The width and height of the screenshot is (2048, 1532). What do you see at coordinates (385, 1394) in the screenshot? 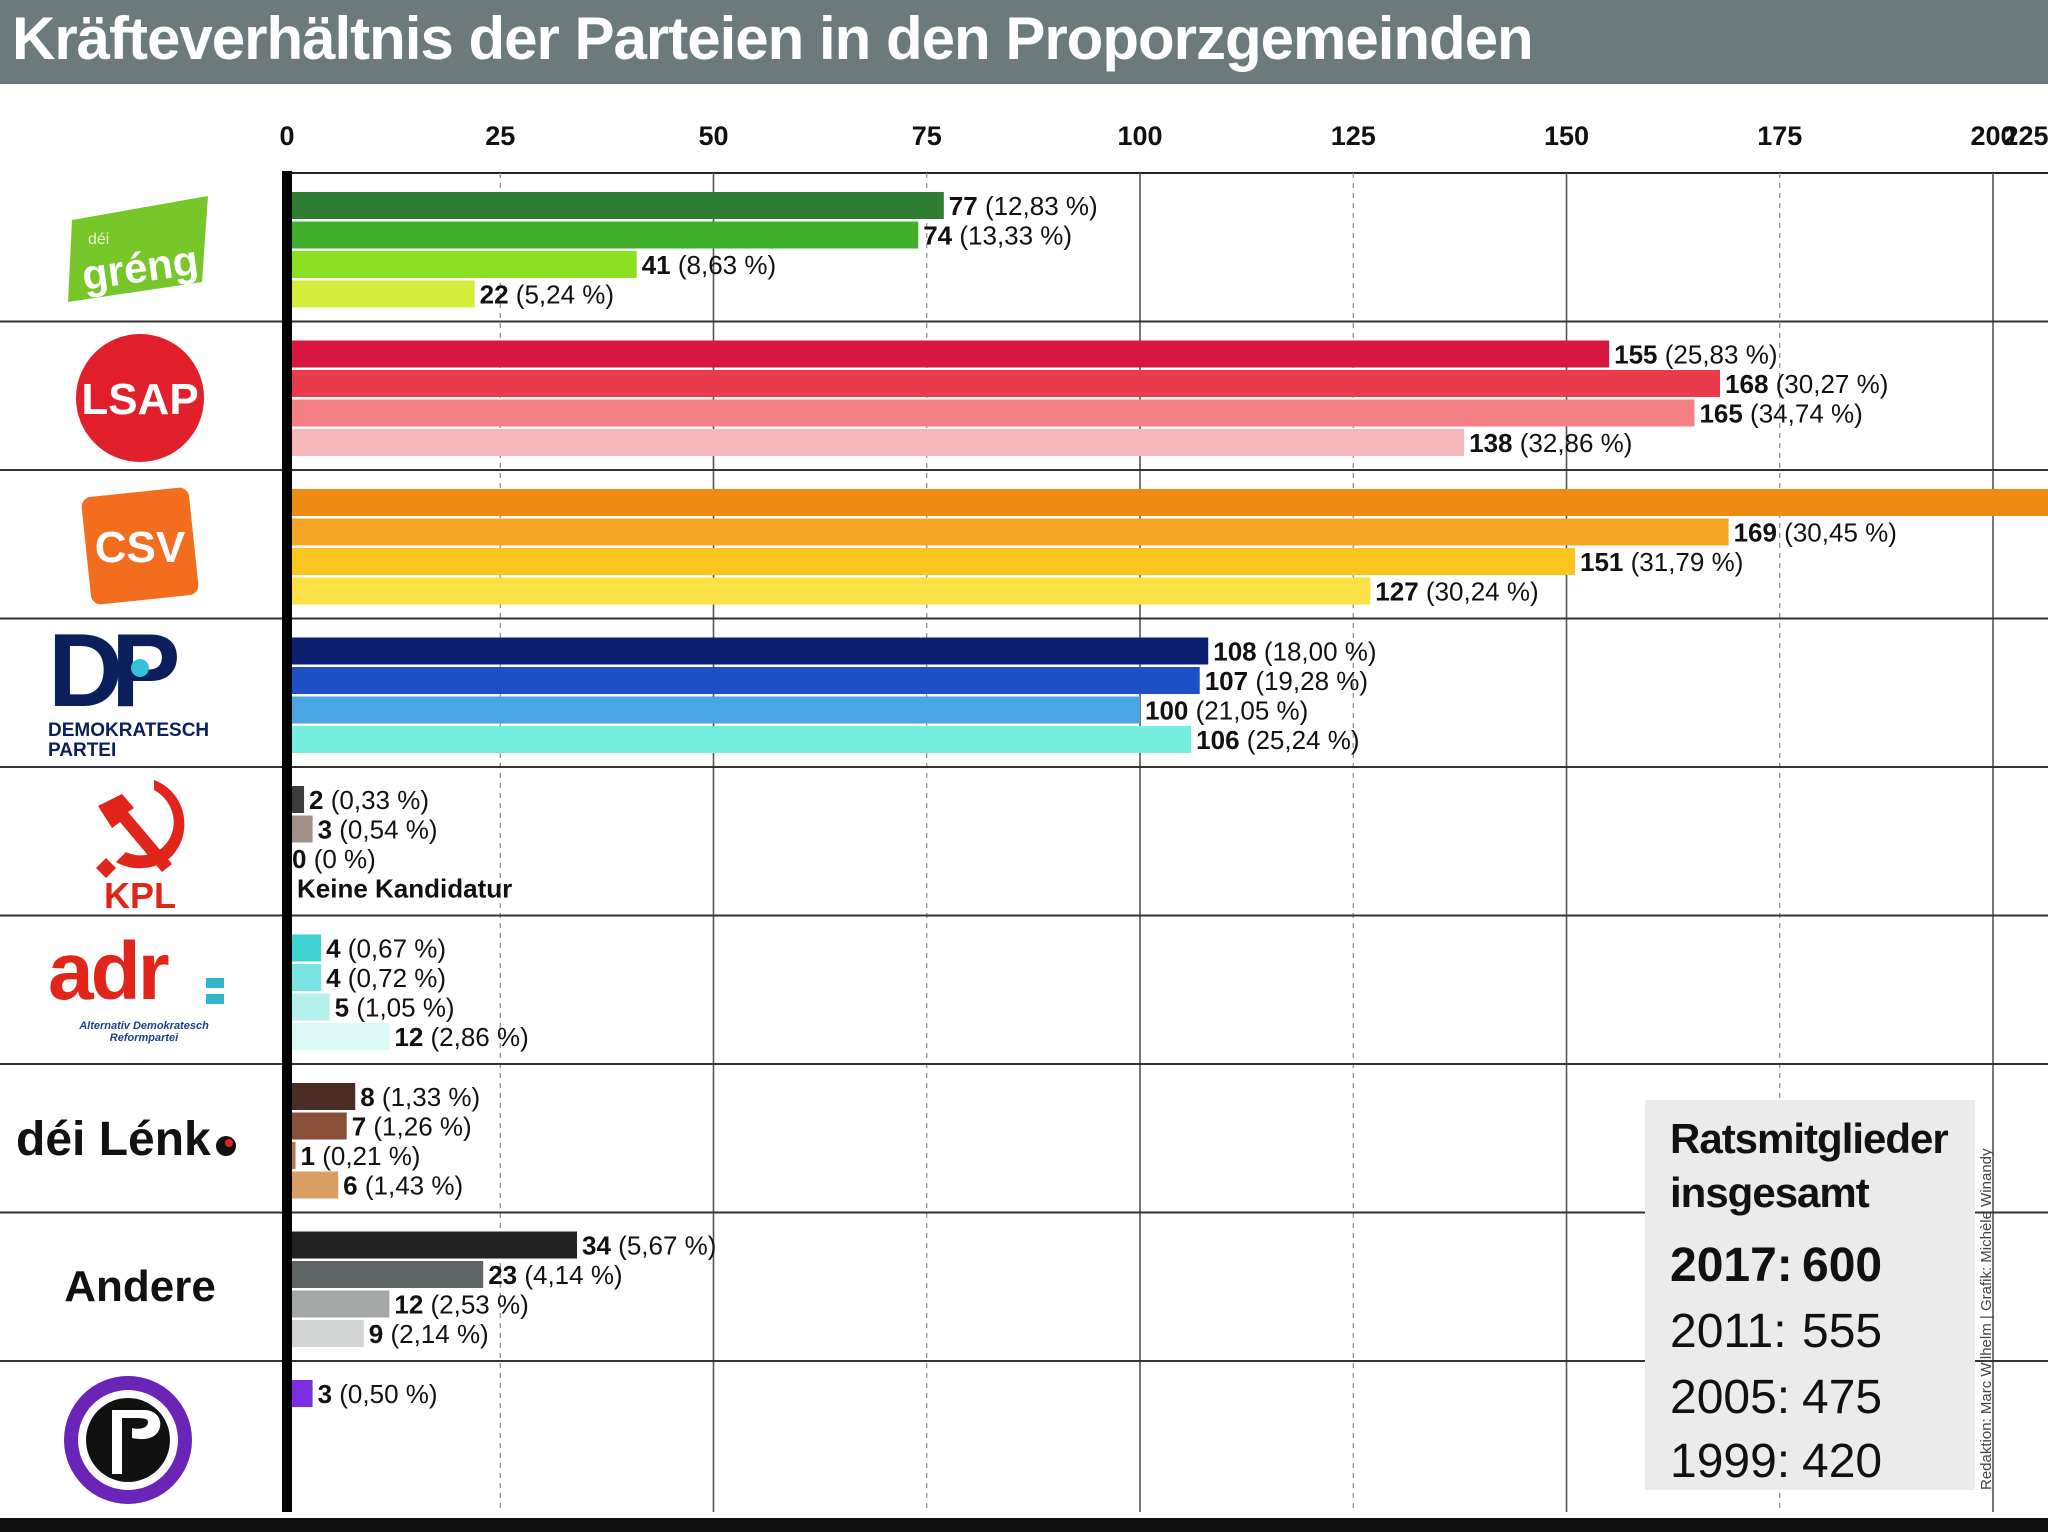
I see `bar-percent: (0,50 %)` at bounding box center [385, 1394].